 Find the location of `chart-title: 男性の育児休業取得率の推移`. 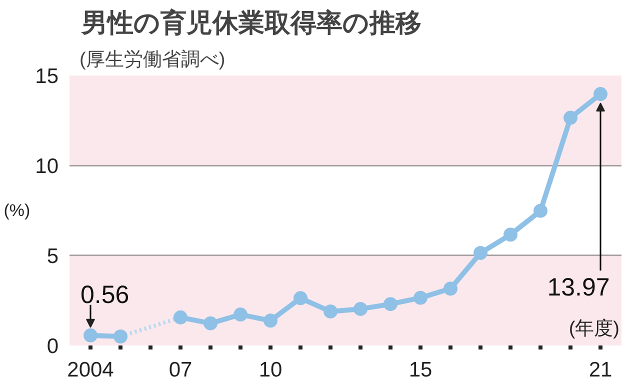

chart-title: 男性の育児休業取得率の推移 is located at coordinates (251, 23).